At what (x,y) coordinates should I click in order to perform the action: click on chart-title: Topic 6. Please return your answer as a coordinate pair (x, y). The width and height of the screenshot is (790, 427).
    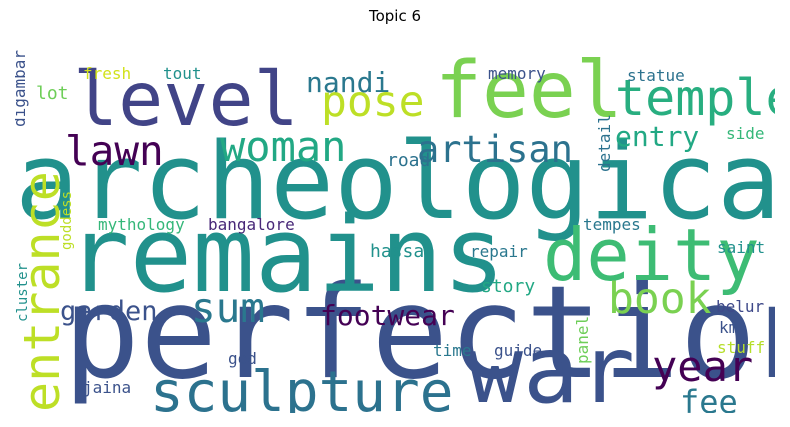
    Looking at the image, I should click on (395, 16).